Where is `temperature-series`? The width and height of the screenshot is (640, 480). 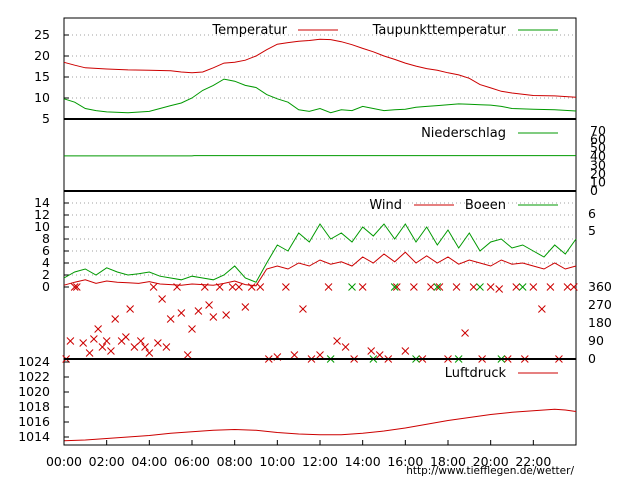
temperature-series is located at coordinates (320, 76).